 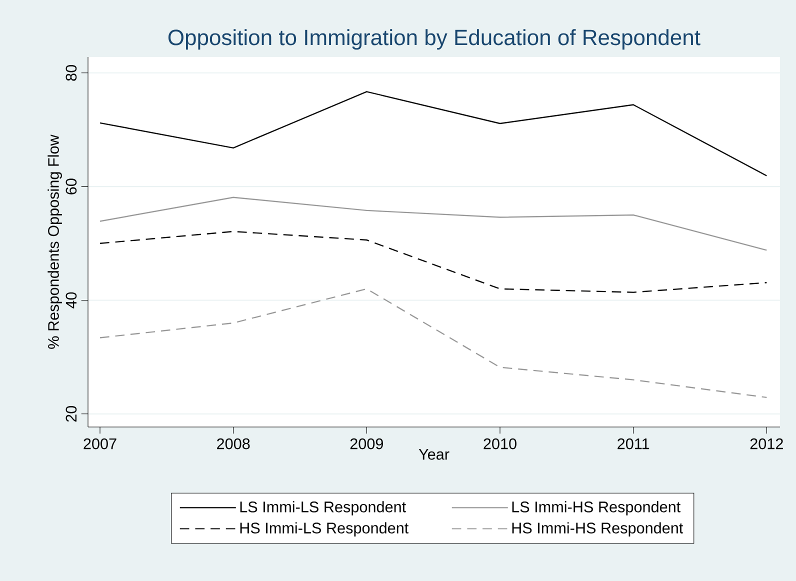 What do you see at coordinates (324, 529) in the screenshot?
I see `legend-label: HS Immi-LS Respondent` at bounding box center [324, 529].